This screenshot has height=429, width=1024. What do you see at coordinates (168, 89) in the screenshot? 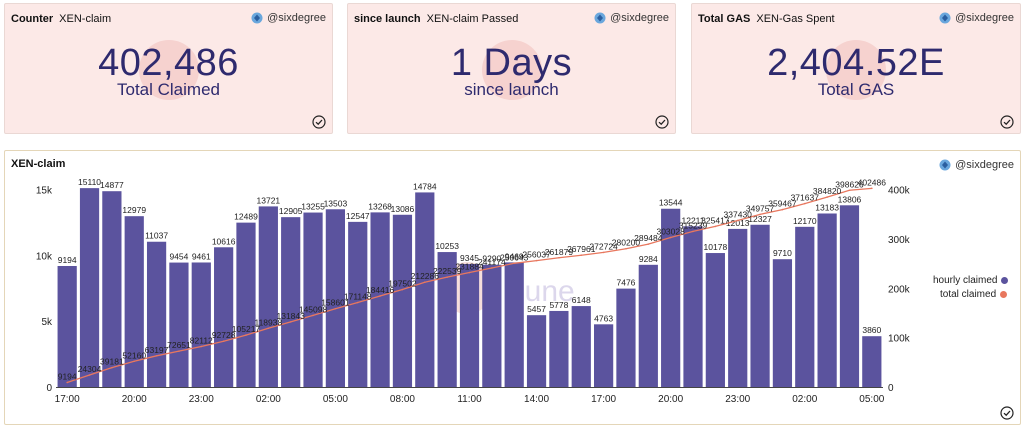
I see `counter-caption: Total Claimed` at bounding box center [168, 89].